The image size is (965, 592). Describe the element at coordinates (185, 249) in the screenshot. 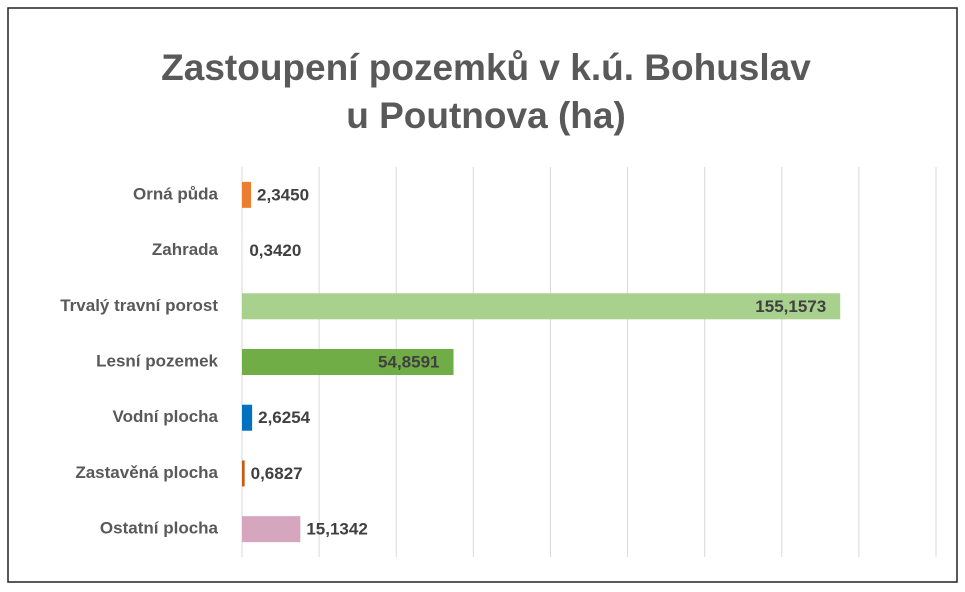

I see `y-tick-label: Zahrada` at that location.